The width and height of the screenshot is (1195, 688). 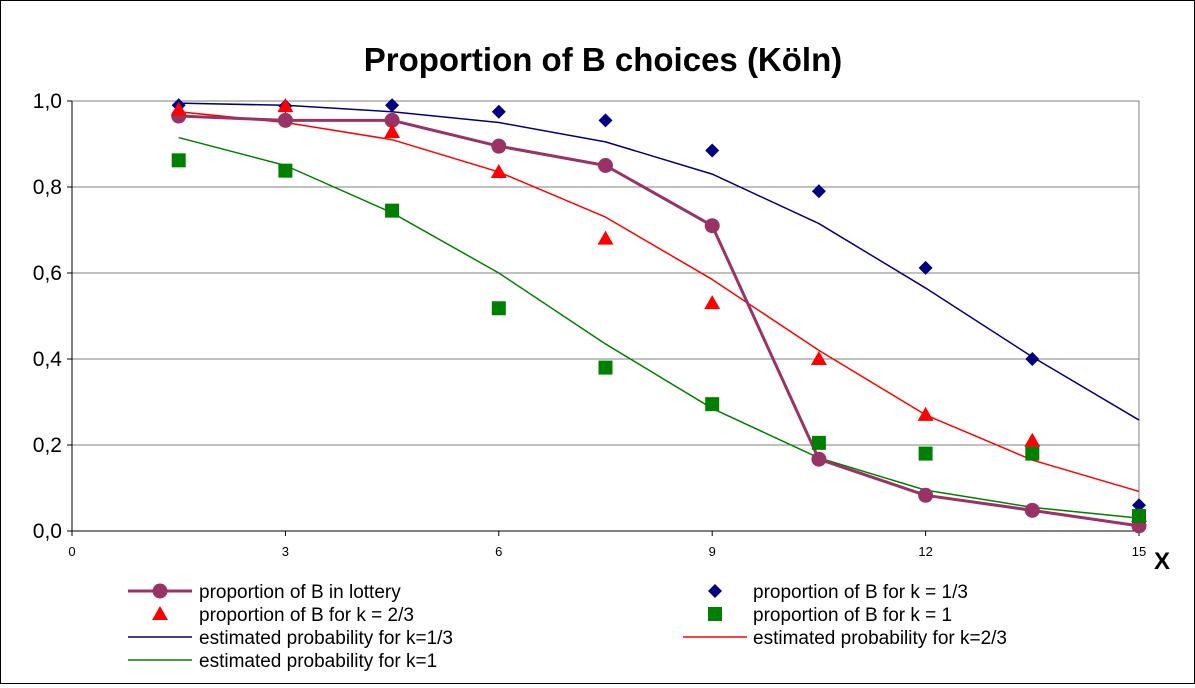 I want to click on legend-item-0: proportion of B in lottery, so click(x=264, y=592).